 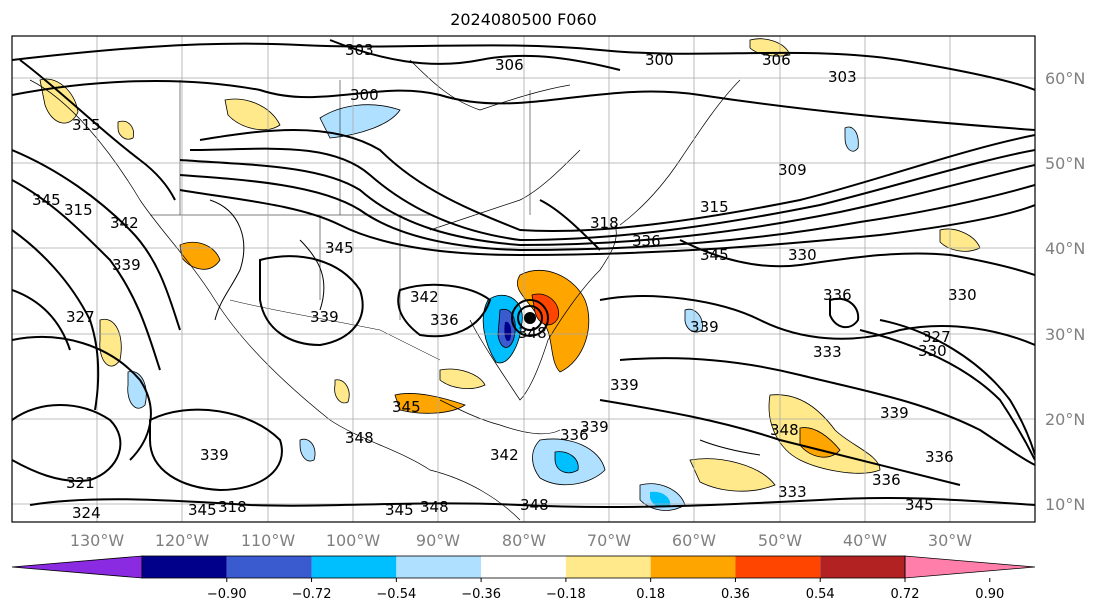 I want to click on colorbar-outline, so click(x=523, y=567).